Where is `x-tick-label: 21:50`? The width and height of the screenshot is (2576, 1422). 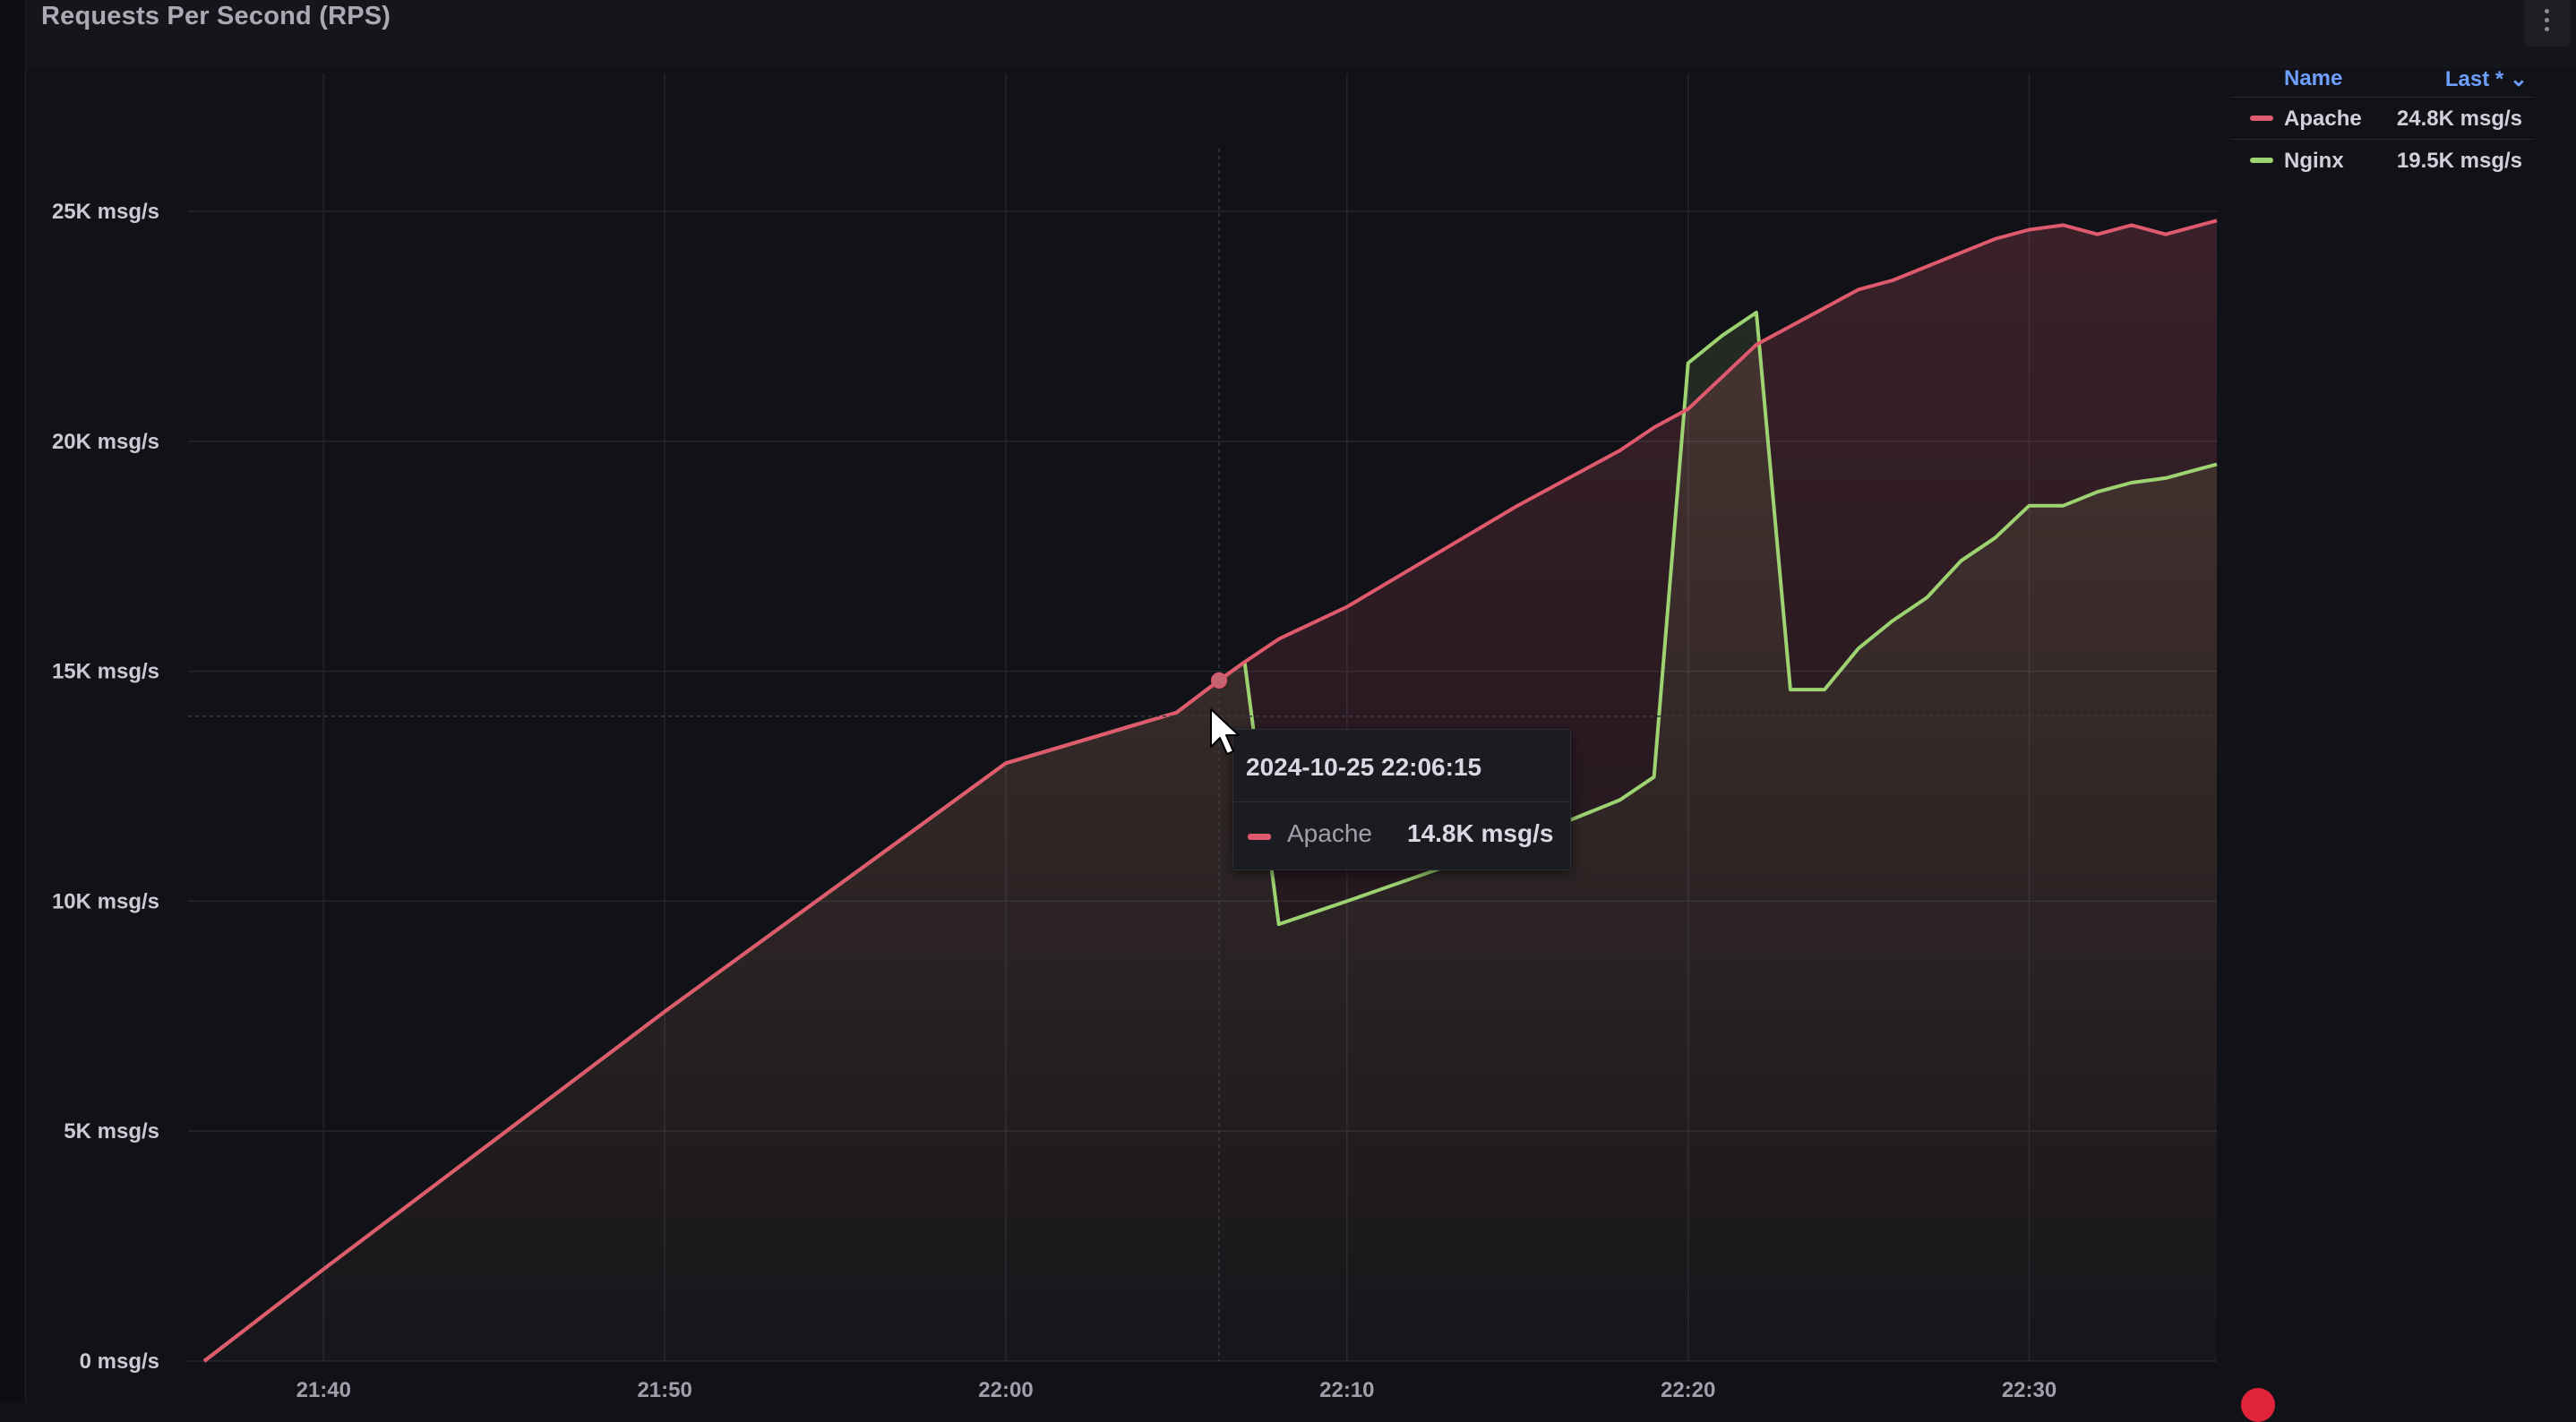 x-tick-label: 21:50 is located at coordinates (664, 1390).